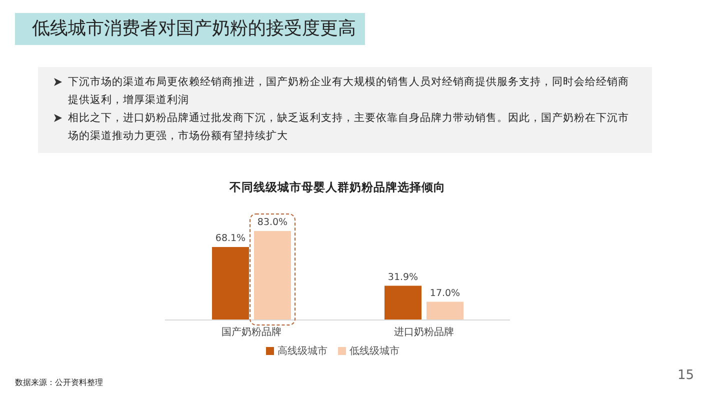 The image size is (710, 399). What do you see at coordinates (337, 187) in the screenshot?
I see `chart-title: 不同线级城市母婴人群奶粉品牌选择倾向` at bounding box center [337, 187].